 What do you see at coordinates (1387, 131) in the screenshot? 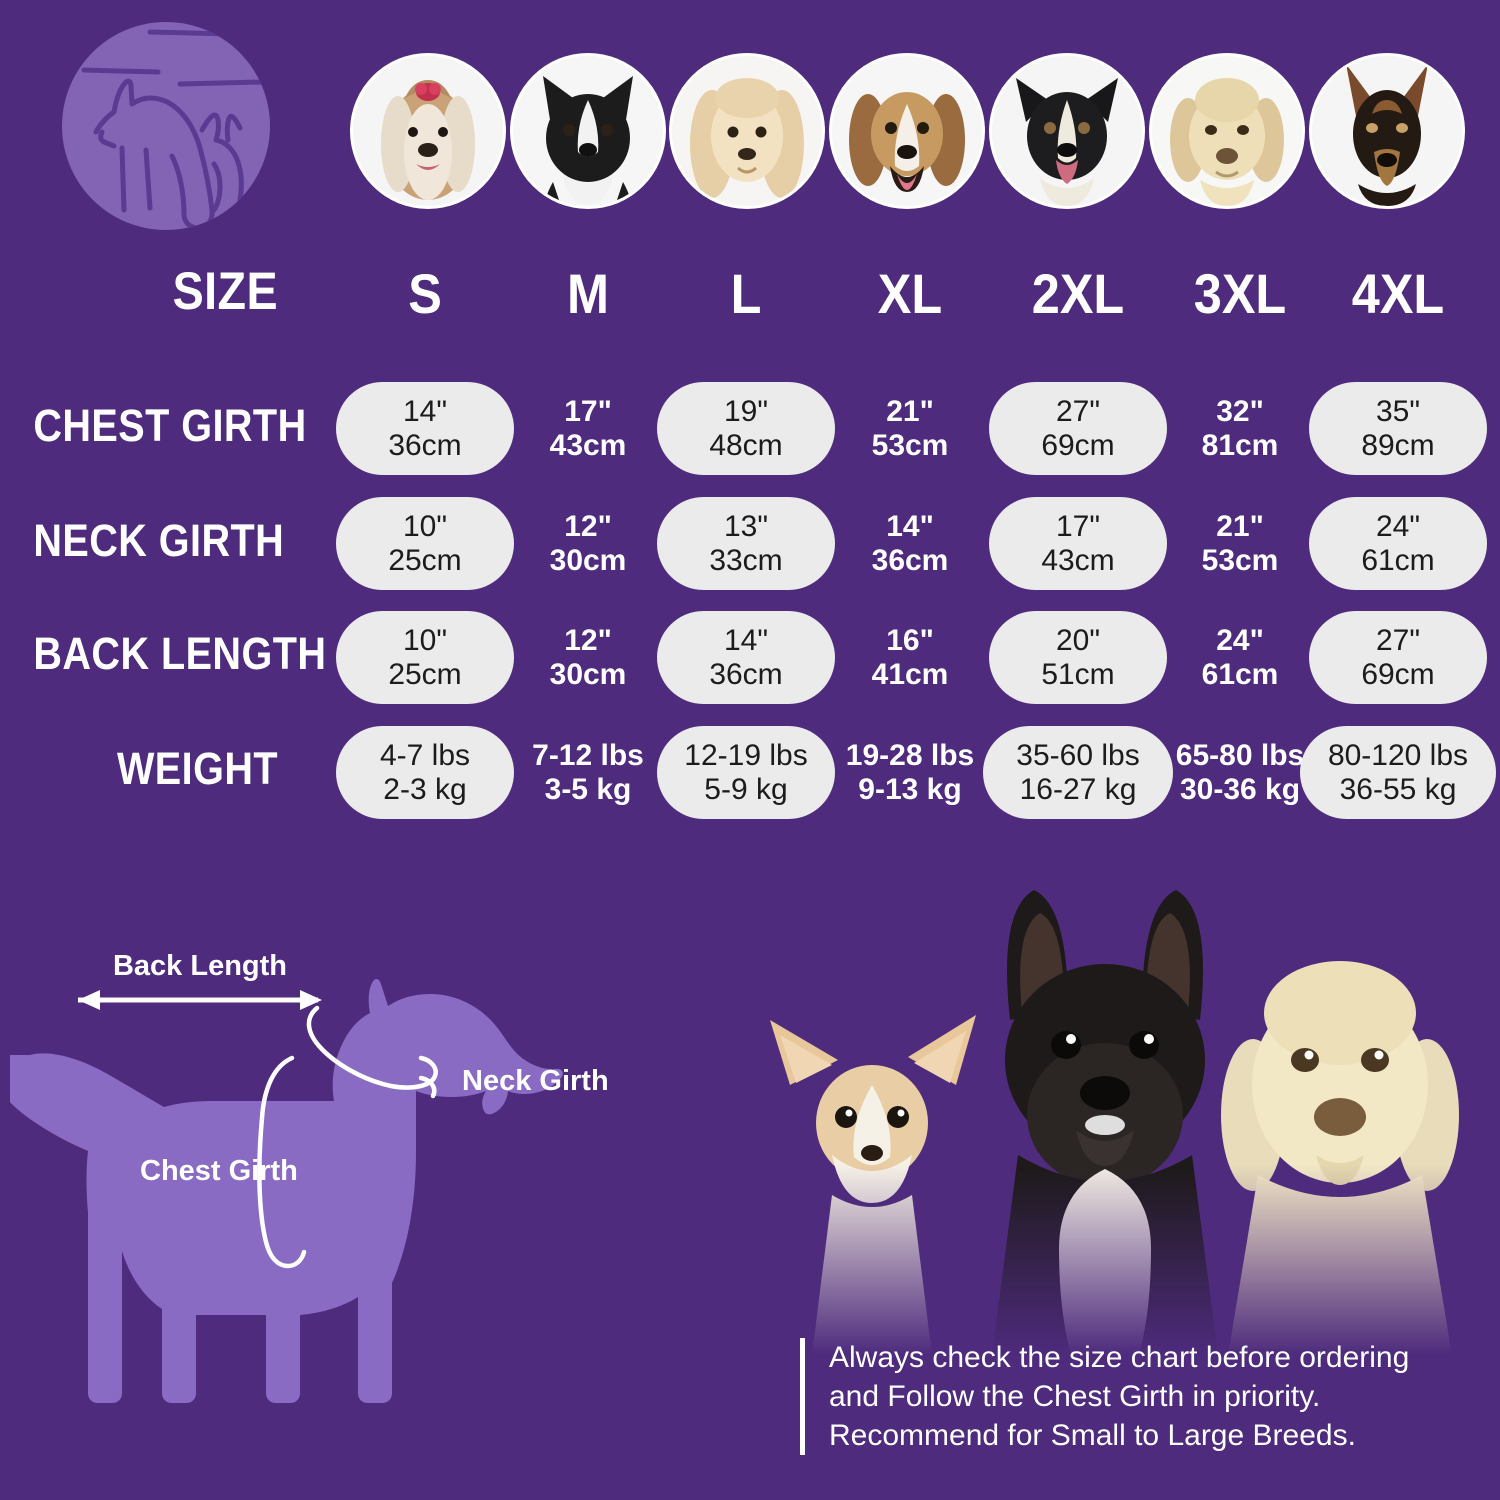
I see `breed-photo-doberman-pinscher` at bounding box center [1387, 131].